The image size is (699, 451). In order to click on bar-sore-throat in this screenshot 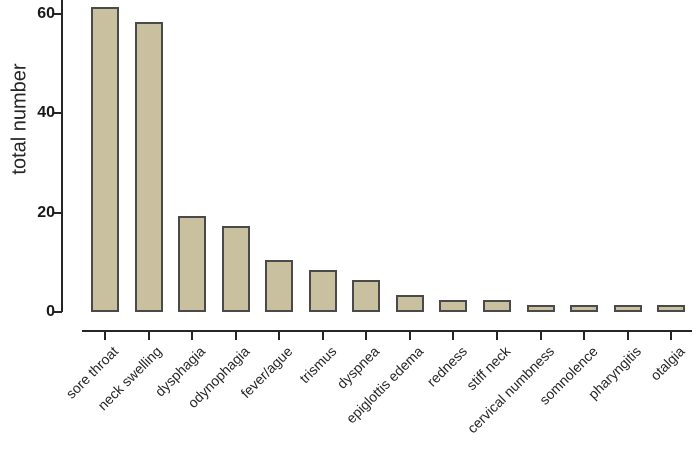, I will do `click(105, 159)`.